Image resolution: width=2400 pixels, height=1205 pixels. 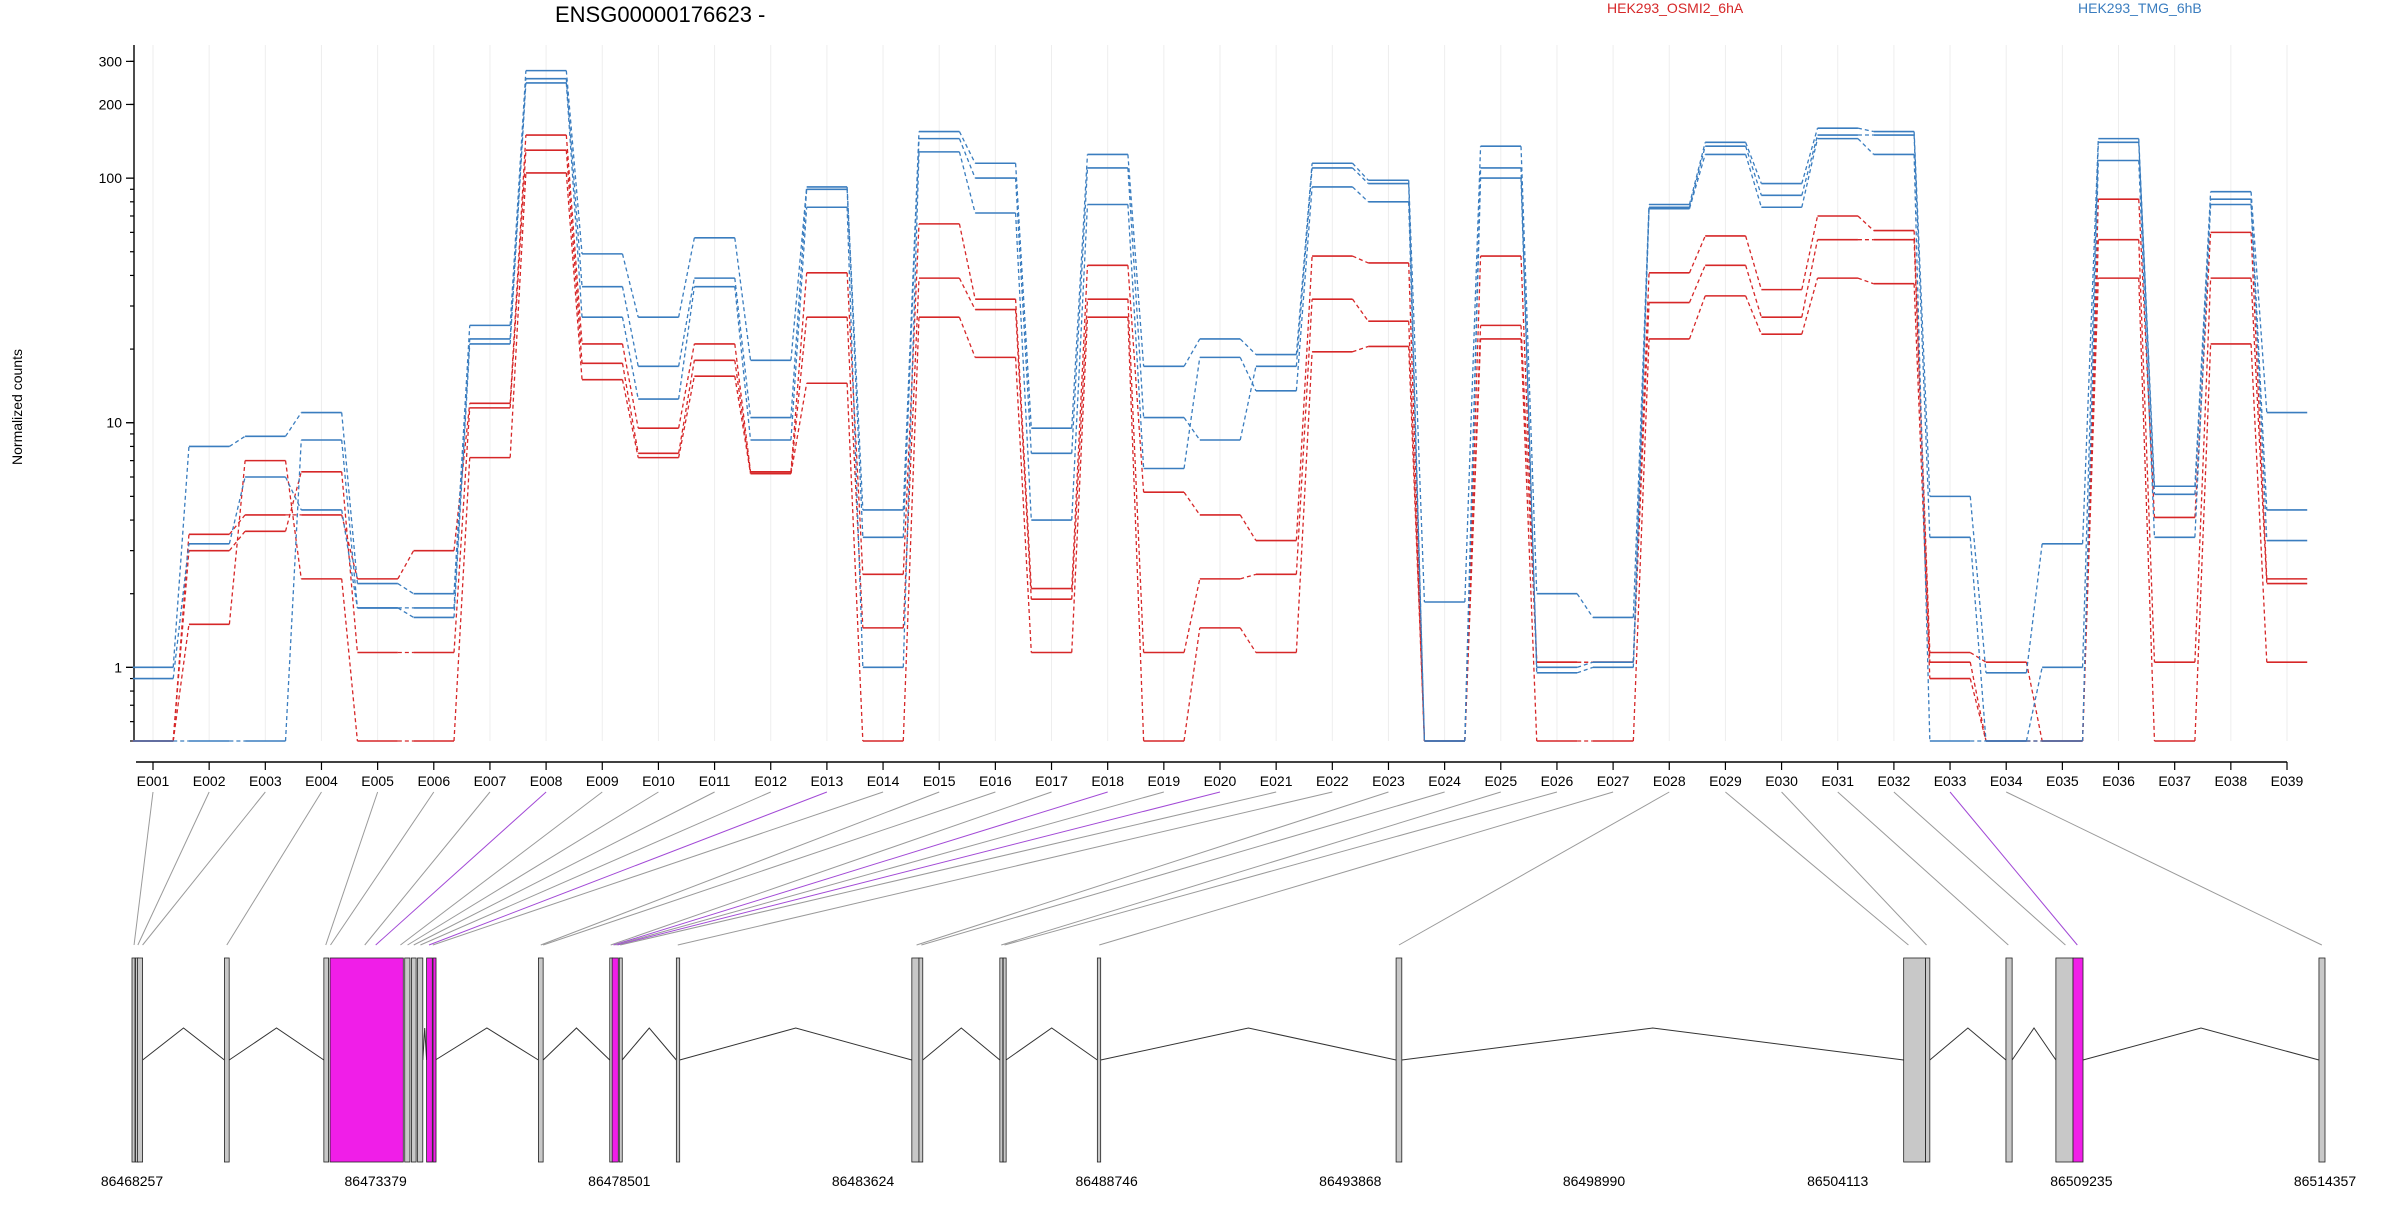 I want to click on connector-line-e012, so click(x=595, y=868).